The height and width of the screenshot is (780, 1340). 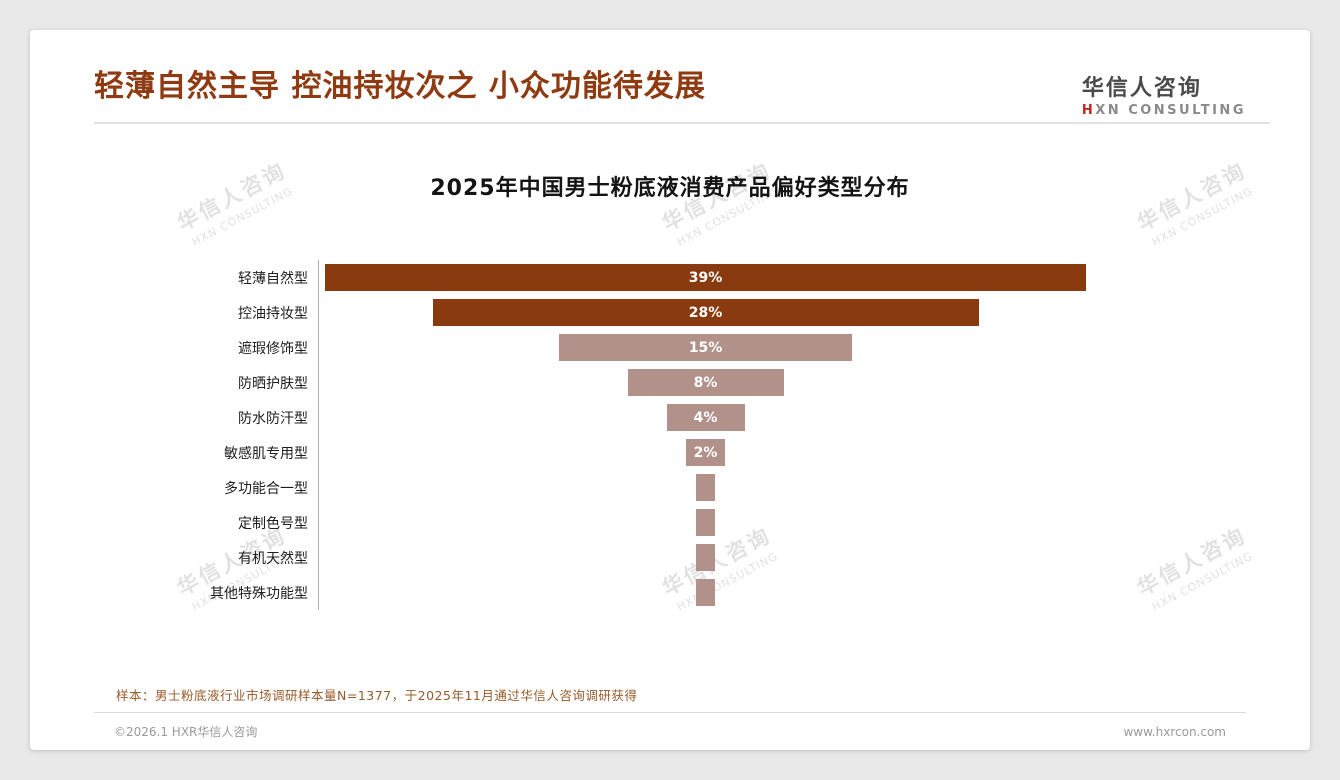 I want to click on bar: 8%, so click(x=705, y=382).